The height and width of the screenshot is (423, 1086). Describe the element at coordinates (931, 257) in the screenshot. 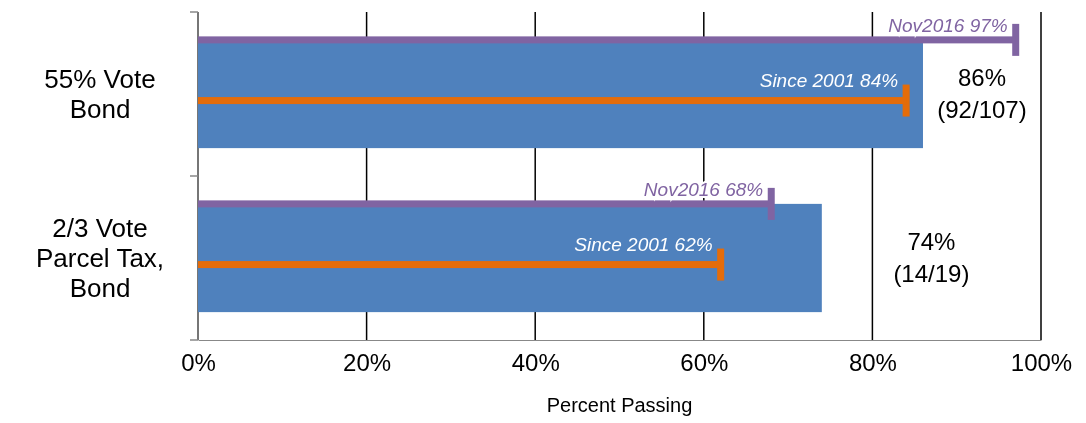

I see `data-label: 74% (14/19)` at that location.